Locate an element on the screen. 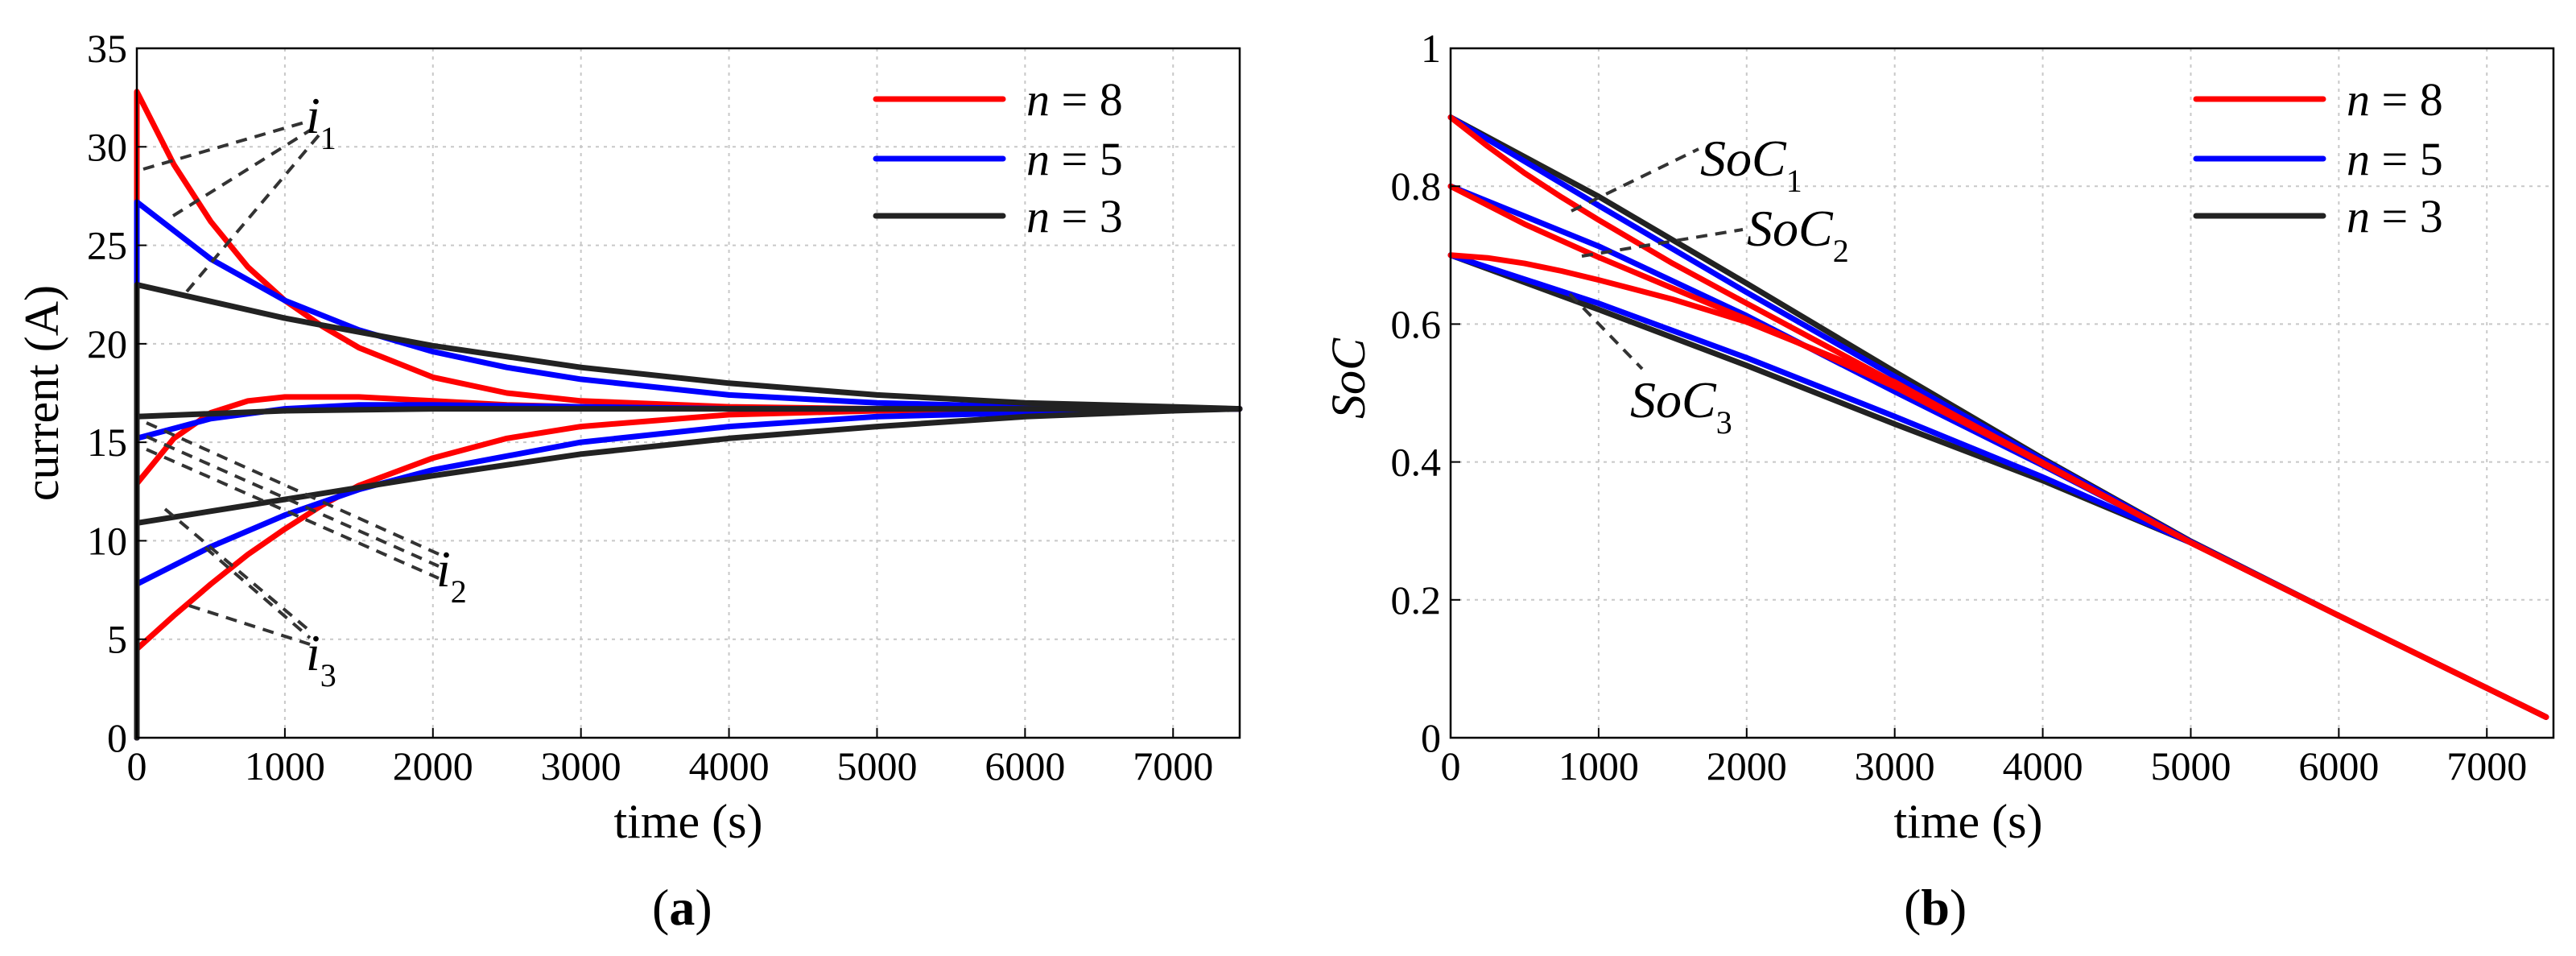 Image resolution: width=2576 pixels, height=956 pixels. y-tick-label: 0.6 is located at coordinates (1416, 324).